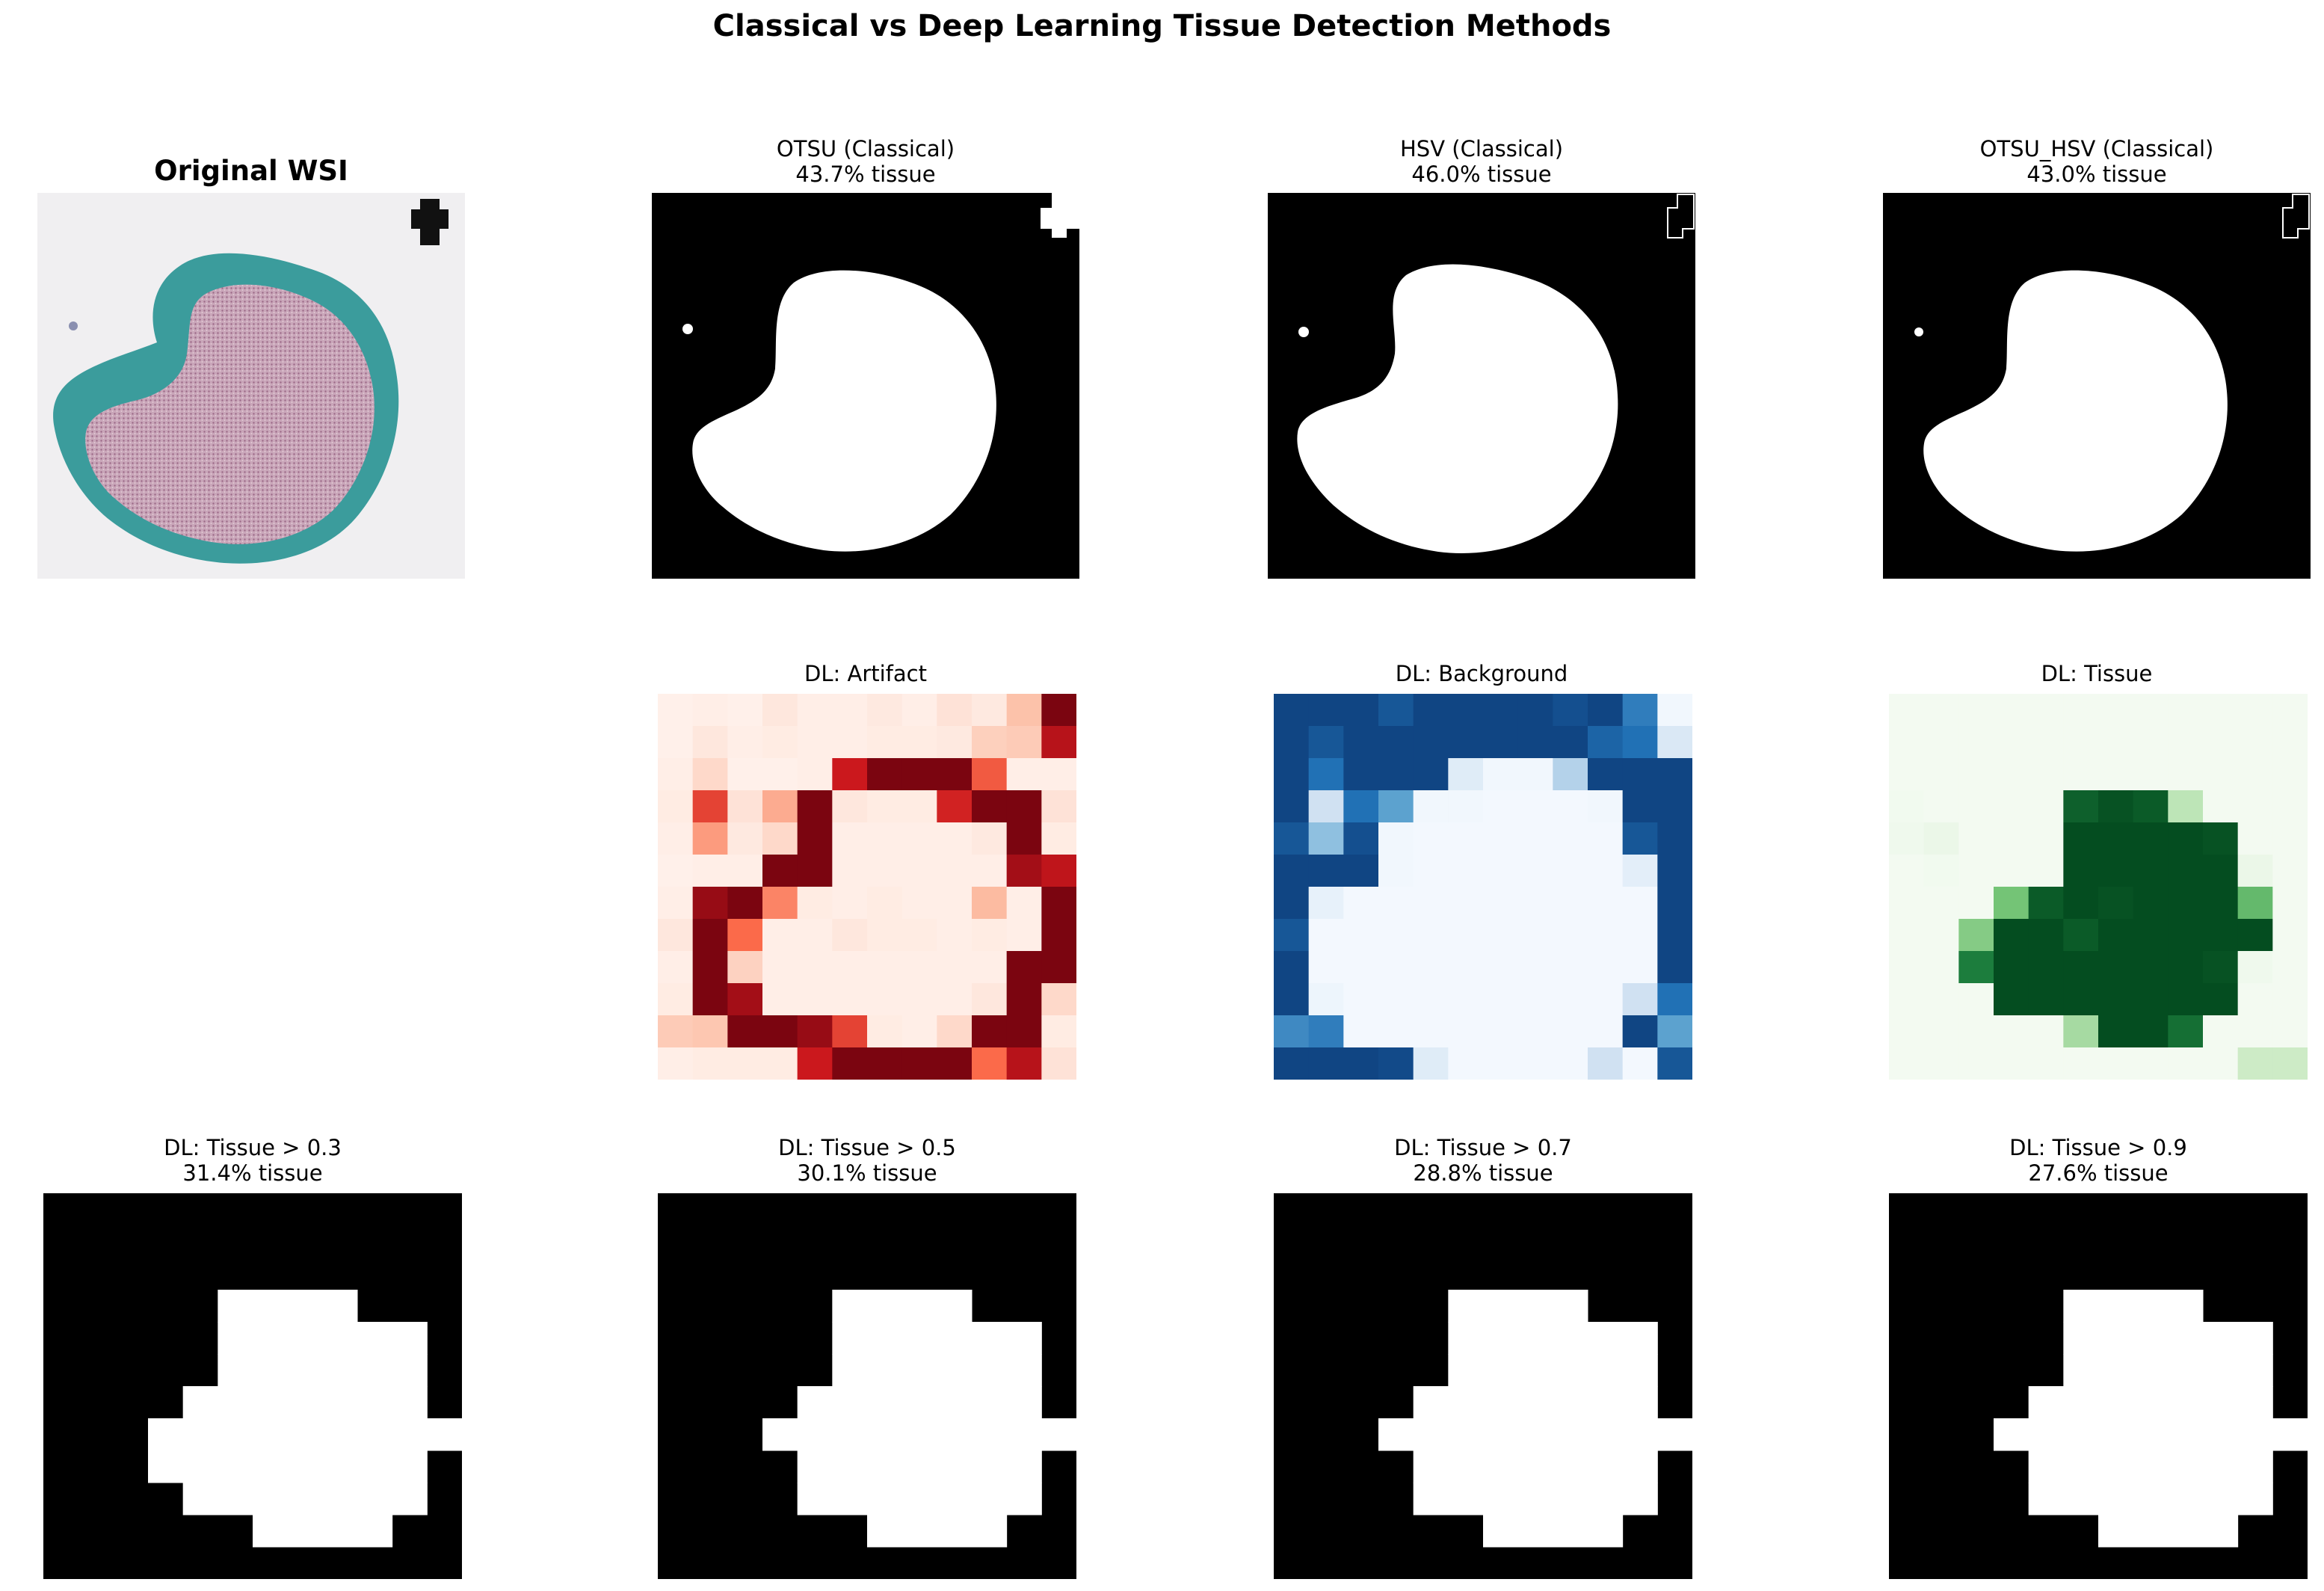  Describe the element at coordinates (252, 1160) in the screenshot. I see `panel-title-dl-t03: DL: Tissue > 0.3 31.4% tissue` at that location.